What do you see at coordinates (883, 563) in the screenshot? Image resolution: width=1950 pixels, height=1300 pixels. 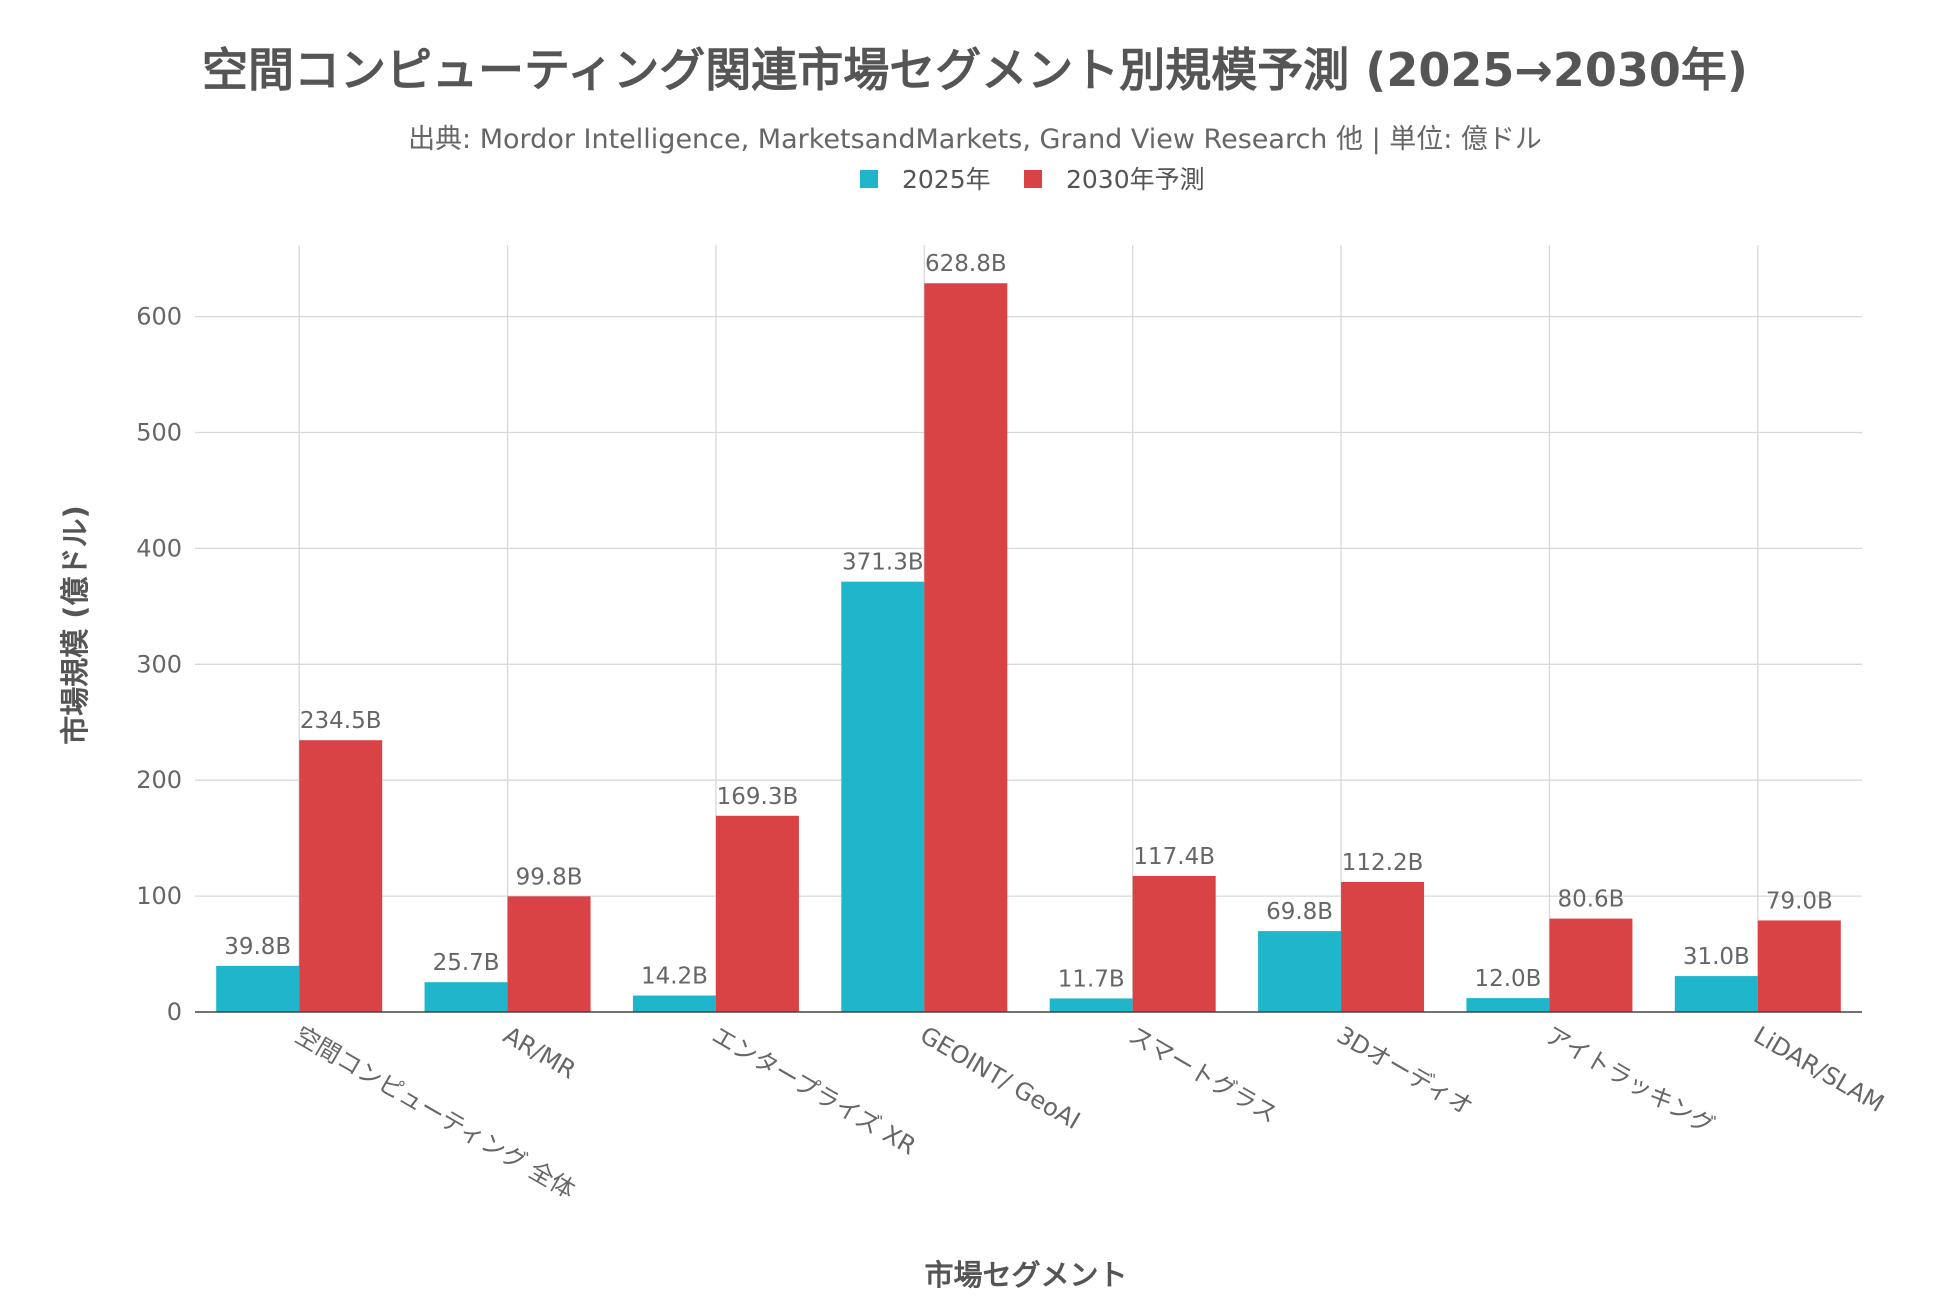 I see `bar-data-label: 371.3B` at bounding box center [883, 563].